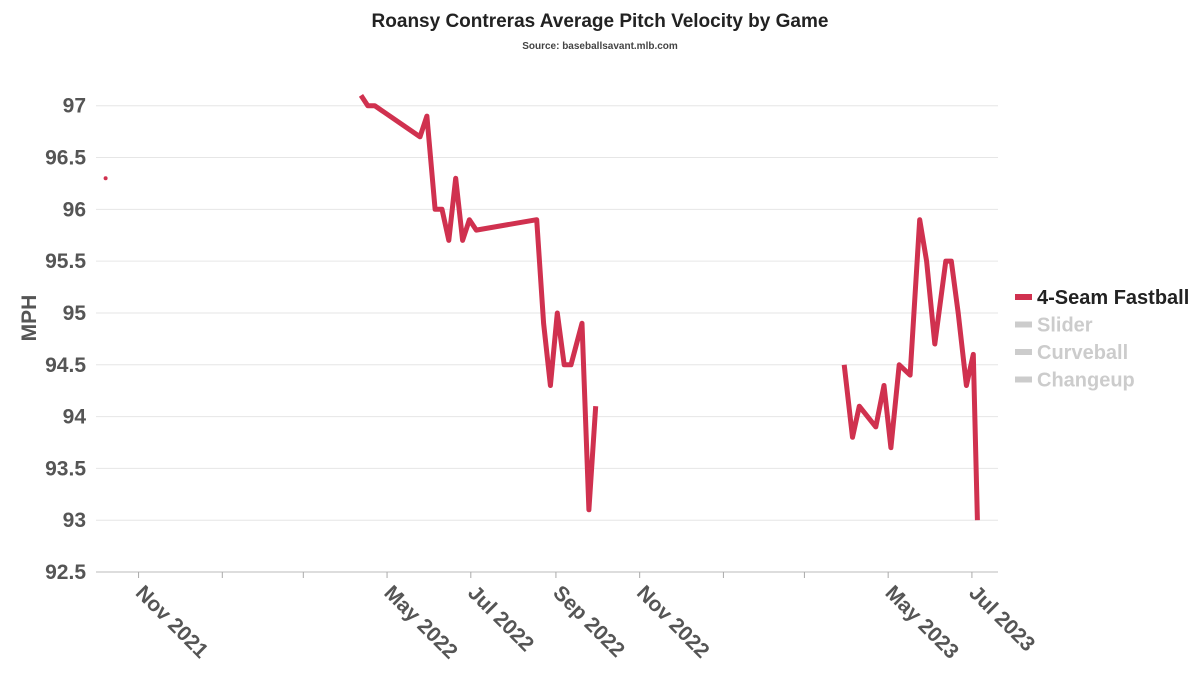  What do you see at coordinates (922, 622) in the screenshot?
I see `x-tick-label: May 2023` at bounding box center [922, 622].